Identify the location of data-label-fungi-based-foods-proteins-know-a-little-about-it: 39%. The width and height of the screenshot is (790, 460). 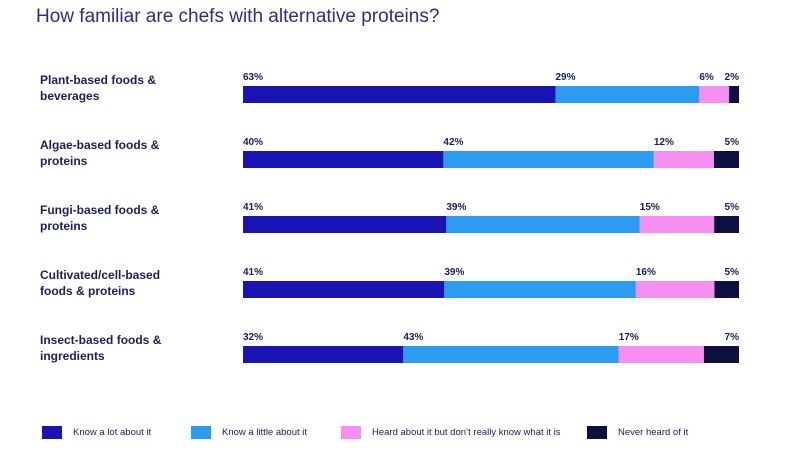
(456, 207).